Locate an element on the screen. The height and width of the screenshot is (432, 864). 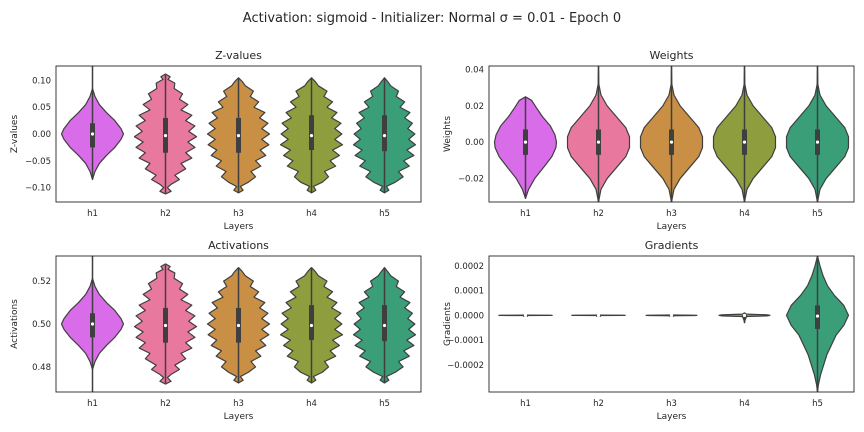
weights-ytick-label: −0.02 is located at coordinates (471, 179).